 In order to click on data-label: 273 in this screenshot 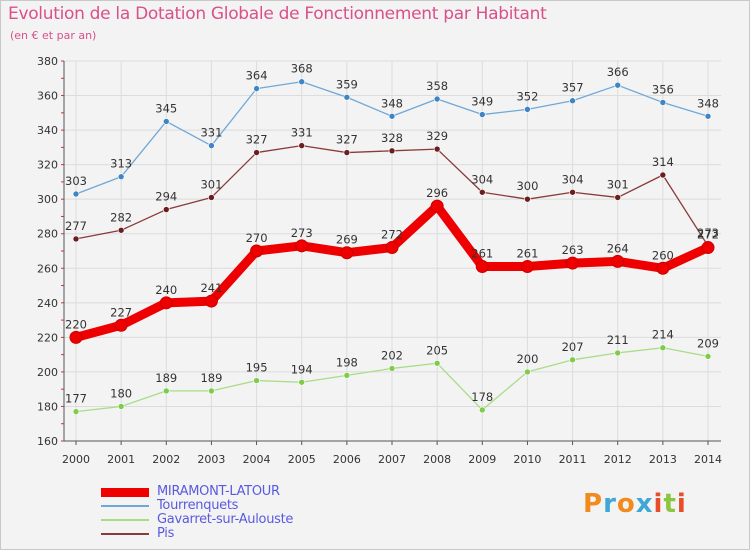, I will do `click(708, 233)`.